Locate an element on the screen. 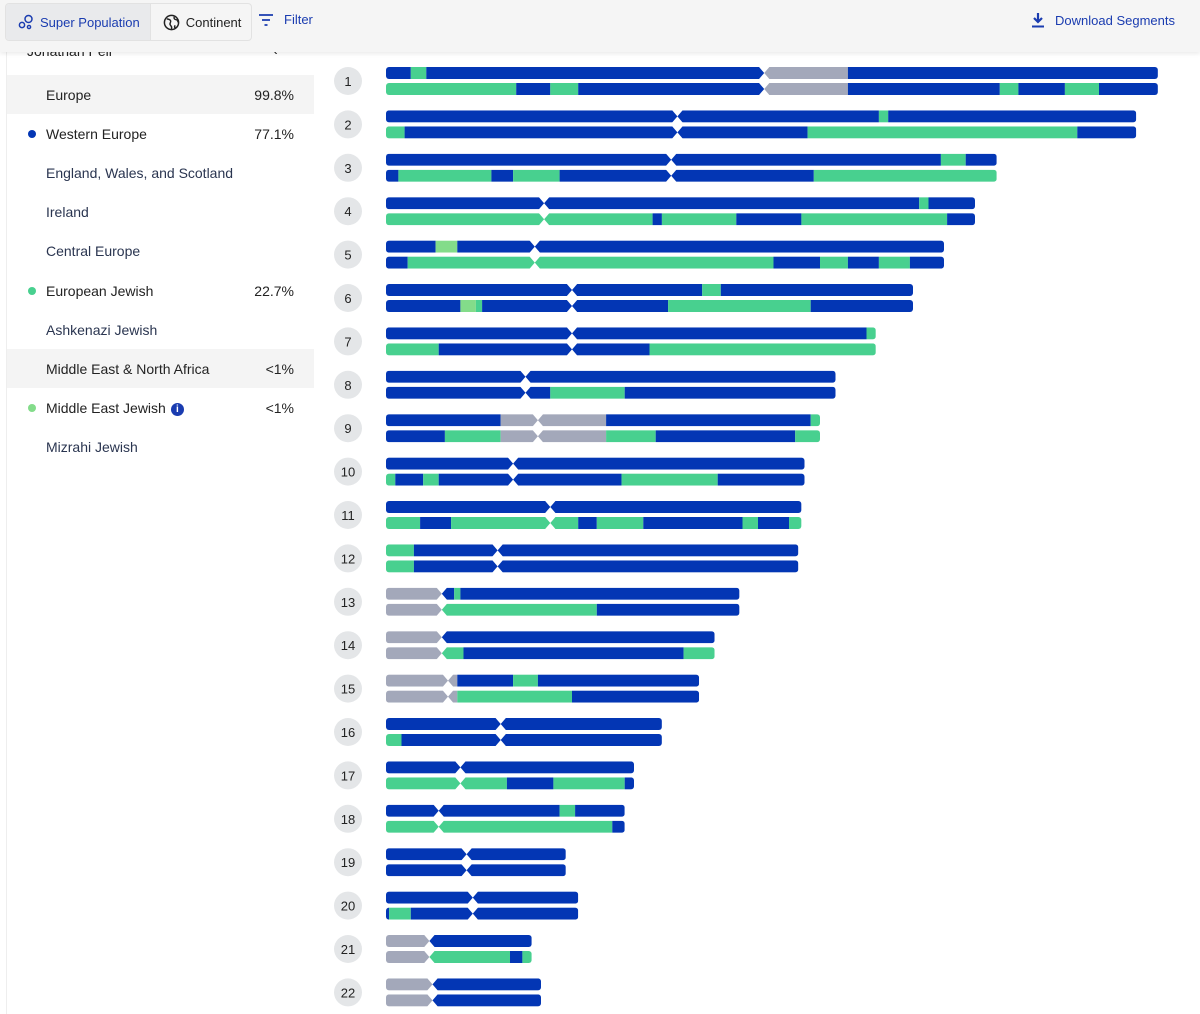 This screenshot has width=1200, height=1014. chromosome-3: 3 is located at coordinates (665, 167).